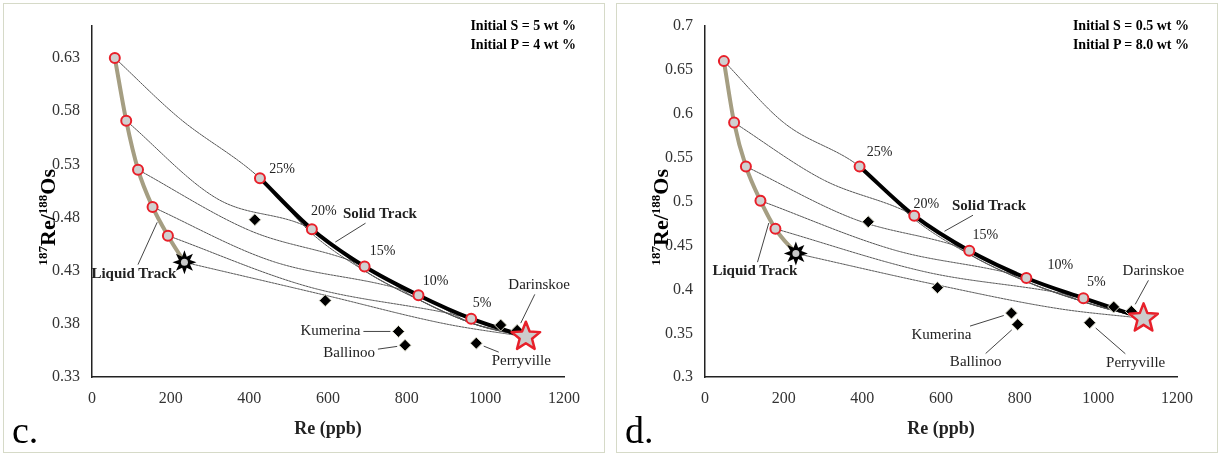 The height and width of the screenshot is (458, 1222). Describe the element at coordinates (683, 112) in the screenshot. I see `y-tick-label: 0.6` at that location.